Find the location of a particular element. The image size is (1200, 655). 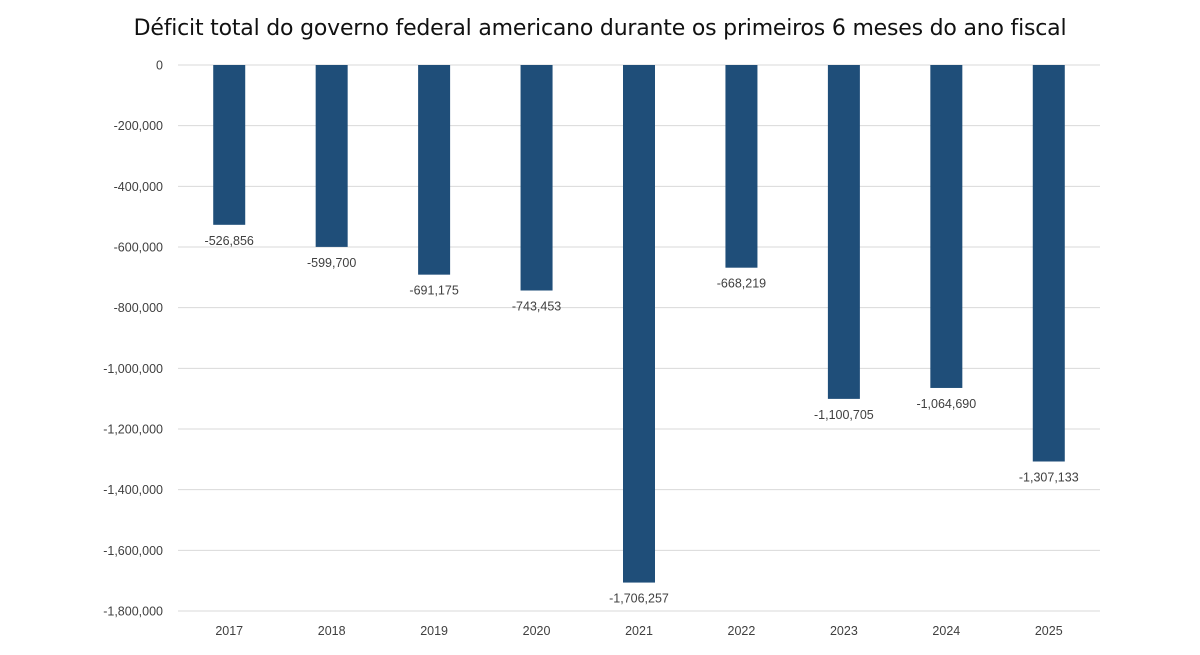

data-label-2019: -691,175 is located at coordinates (433, 291).